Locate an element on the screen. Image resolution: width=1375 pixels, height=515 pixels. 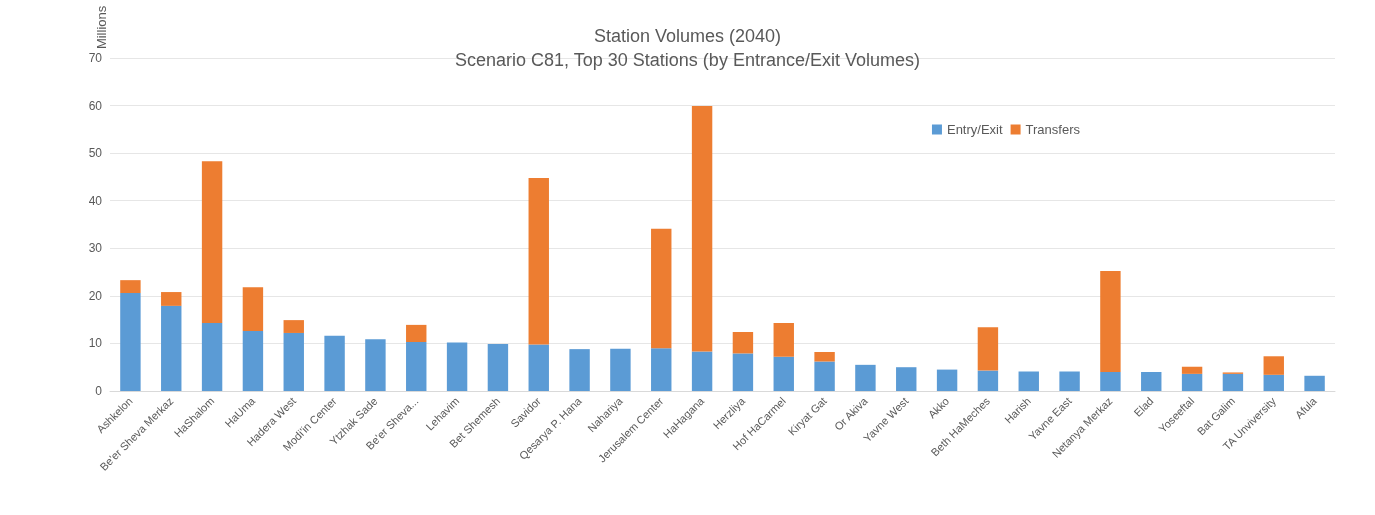
legend-label: Entry/Exit is located at coordinates (974, 129).